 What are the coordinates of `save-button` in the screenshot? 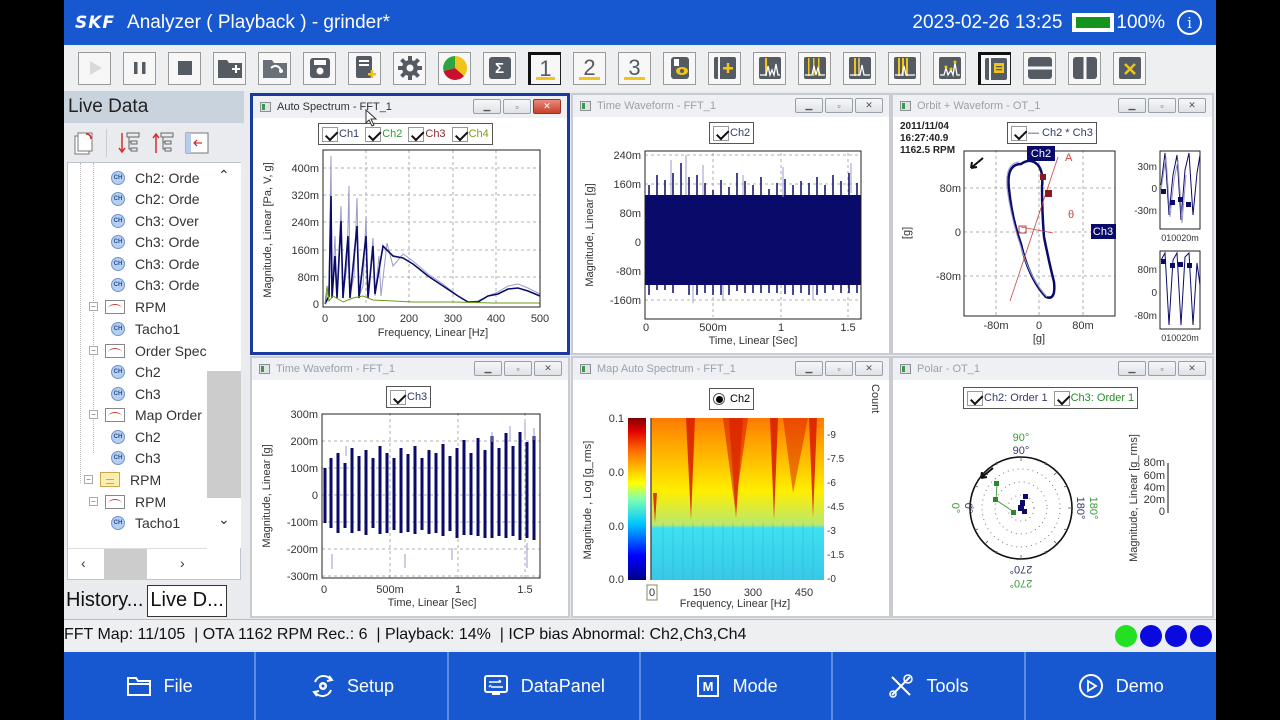 It's located at (319, 68).